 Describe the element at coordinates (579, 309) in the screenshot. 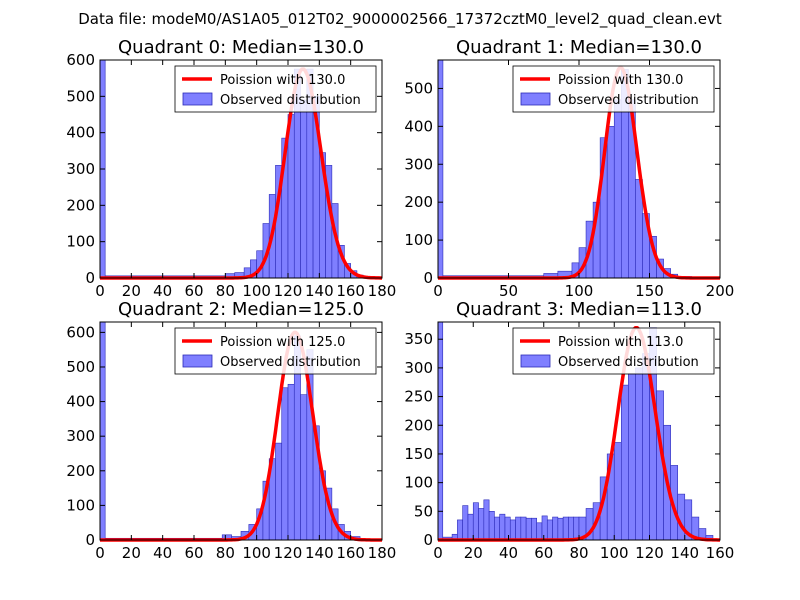

I see `panel-title: Quadrant 3: Median=113.0` at that location.